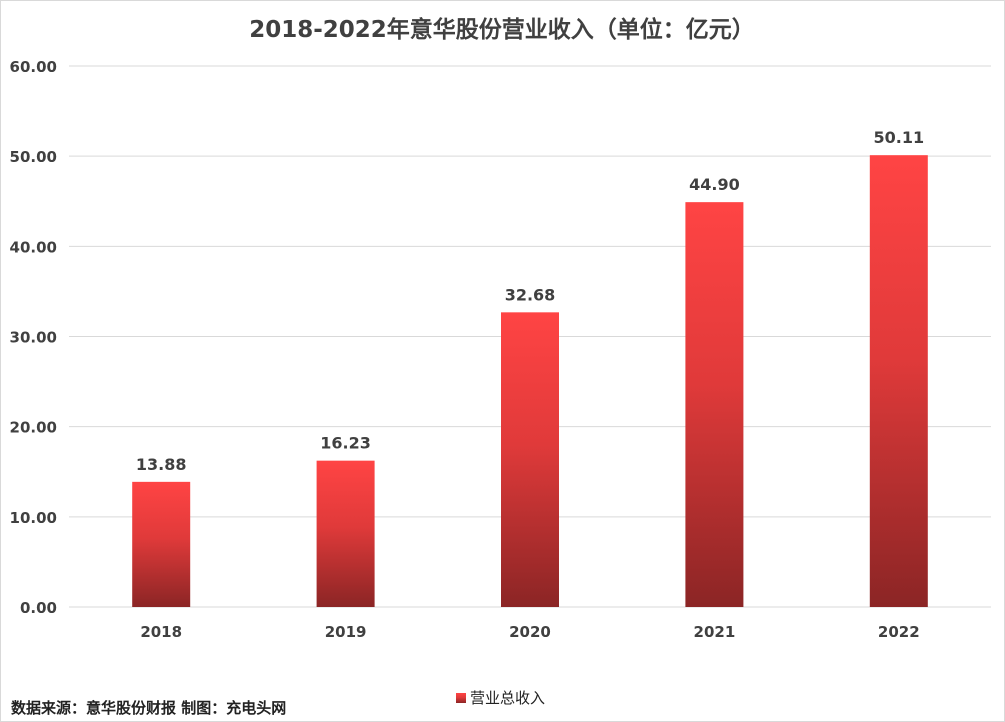 The image size is (1005, 722). Describe the element at coordinates (161, 632) in the screenshot. I see `x-tick-label: 2018` at that location.